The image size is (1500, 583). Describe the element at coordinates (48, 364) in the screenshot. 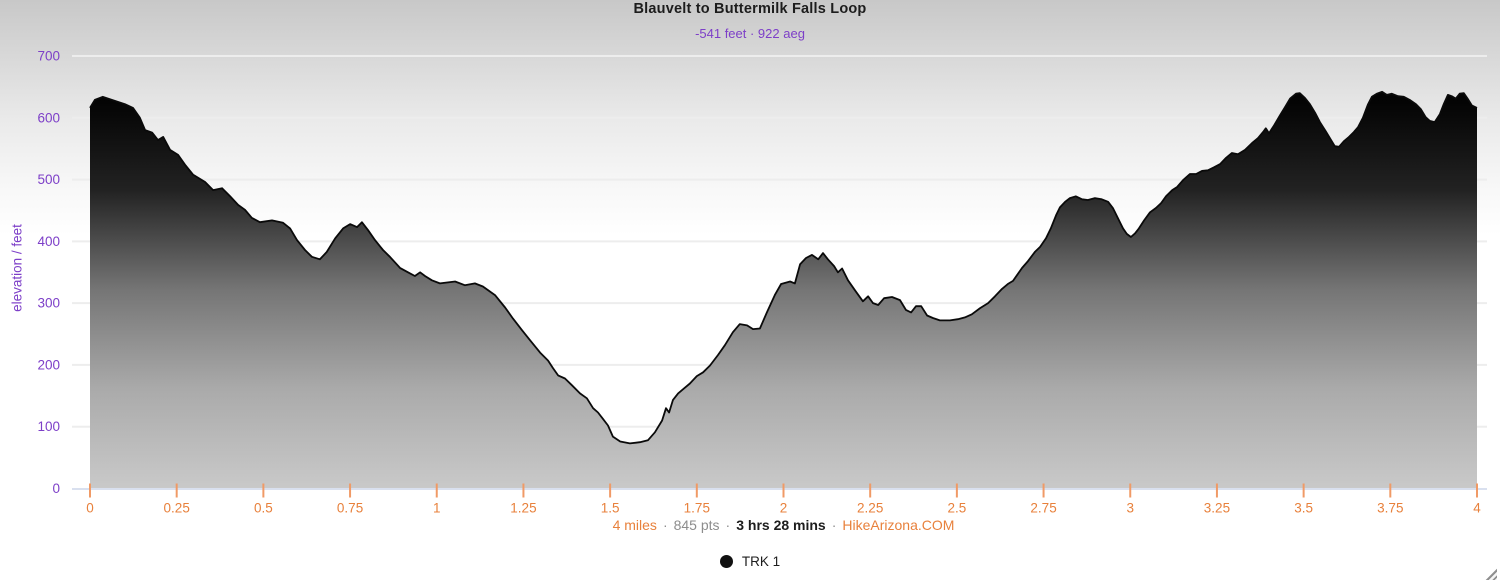

I see `y-tick-label: 200` at that location.